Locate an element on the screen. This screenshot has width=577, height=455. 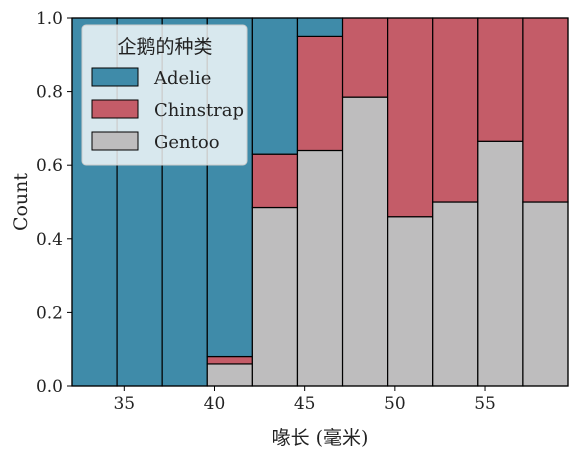
legend-label-chinstrap: Chinstrap is located at coordinates (199, 110).